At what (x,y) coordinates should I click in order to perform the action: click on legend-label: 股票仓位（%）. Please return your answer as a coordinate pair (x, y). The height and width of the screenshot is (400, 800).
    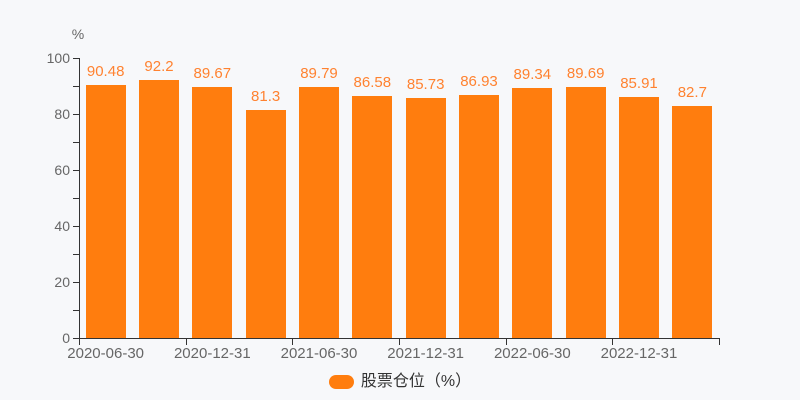
    Looking at the image, I should click on (416, 381).